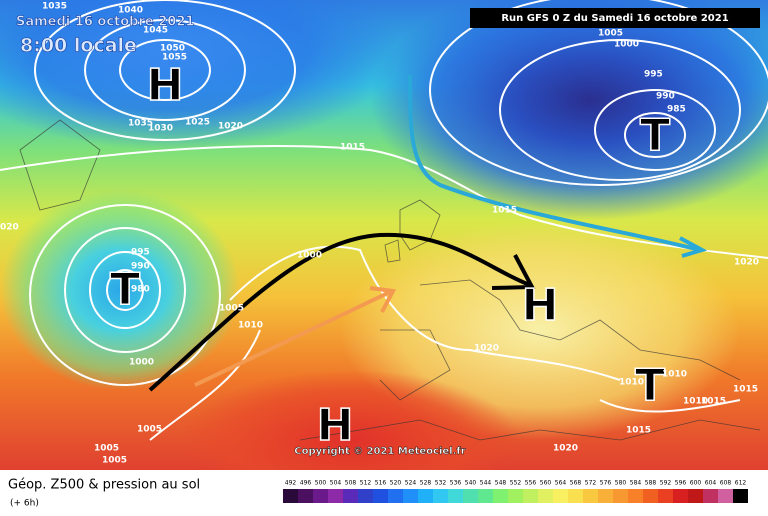 Image resolution: width=768 pixels, height=516 pixels. What do you see at coordinates (696, 483) in the screenshot?
I see `scale-label: 600` at bounding box center [696, 483].